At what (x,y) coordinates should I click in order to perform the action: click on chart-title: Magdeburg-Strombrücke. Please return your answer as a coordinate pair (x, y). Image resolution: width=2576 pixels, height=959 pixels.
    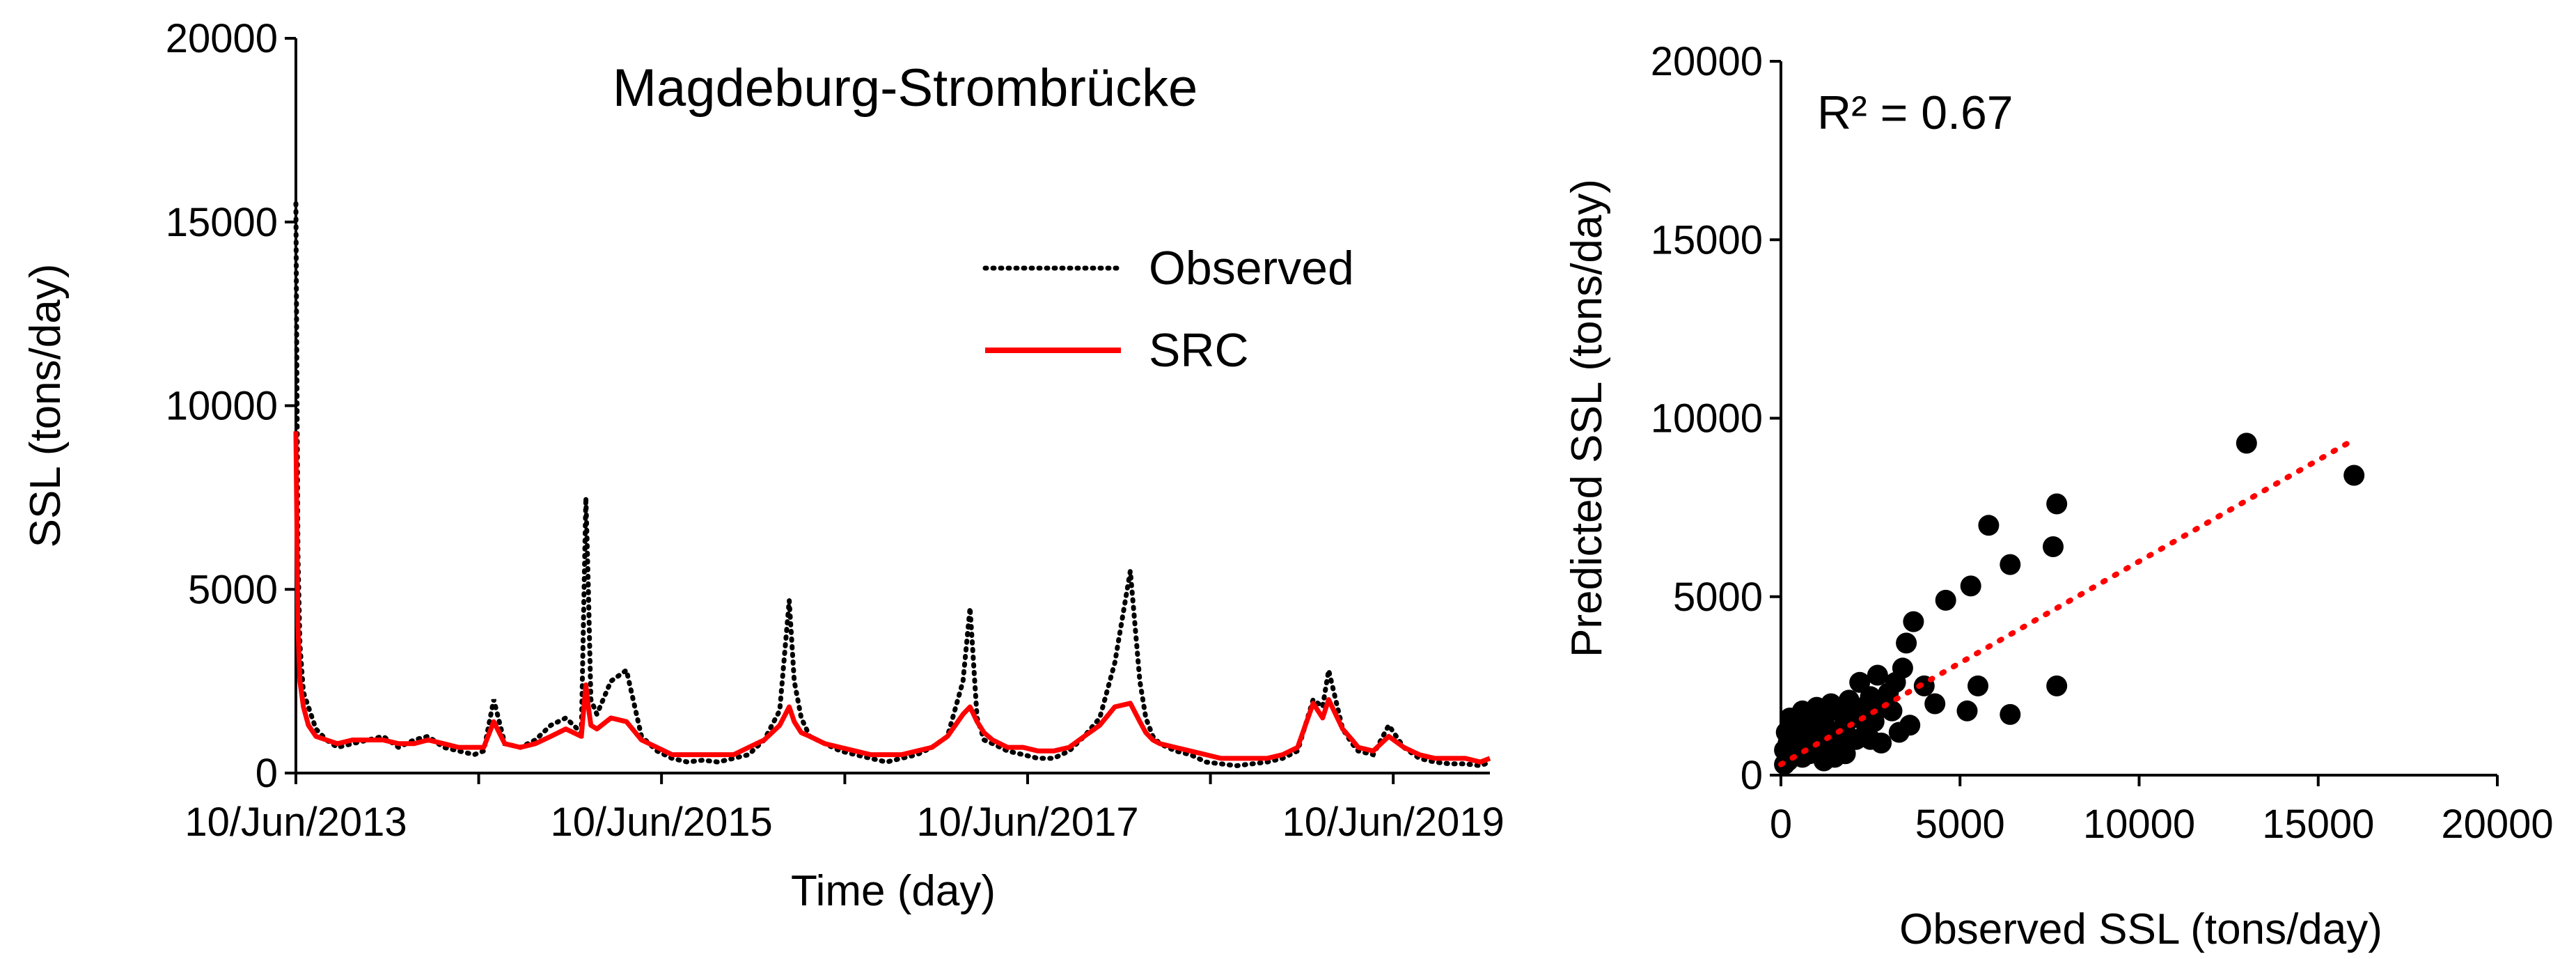
    Looking at the image, I should click on (905, 88).